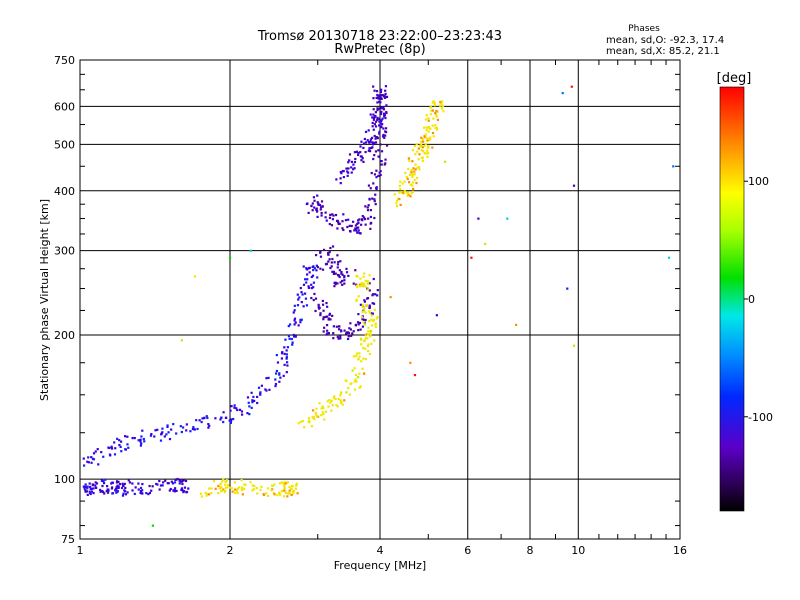 The height and width of the screenshot is (600, 800). I want to click on stats-o-line: mean, sd,O: -92.3, 17.4, so click(665, 40).